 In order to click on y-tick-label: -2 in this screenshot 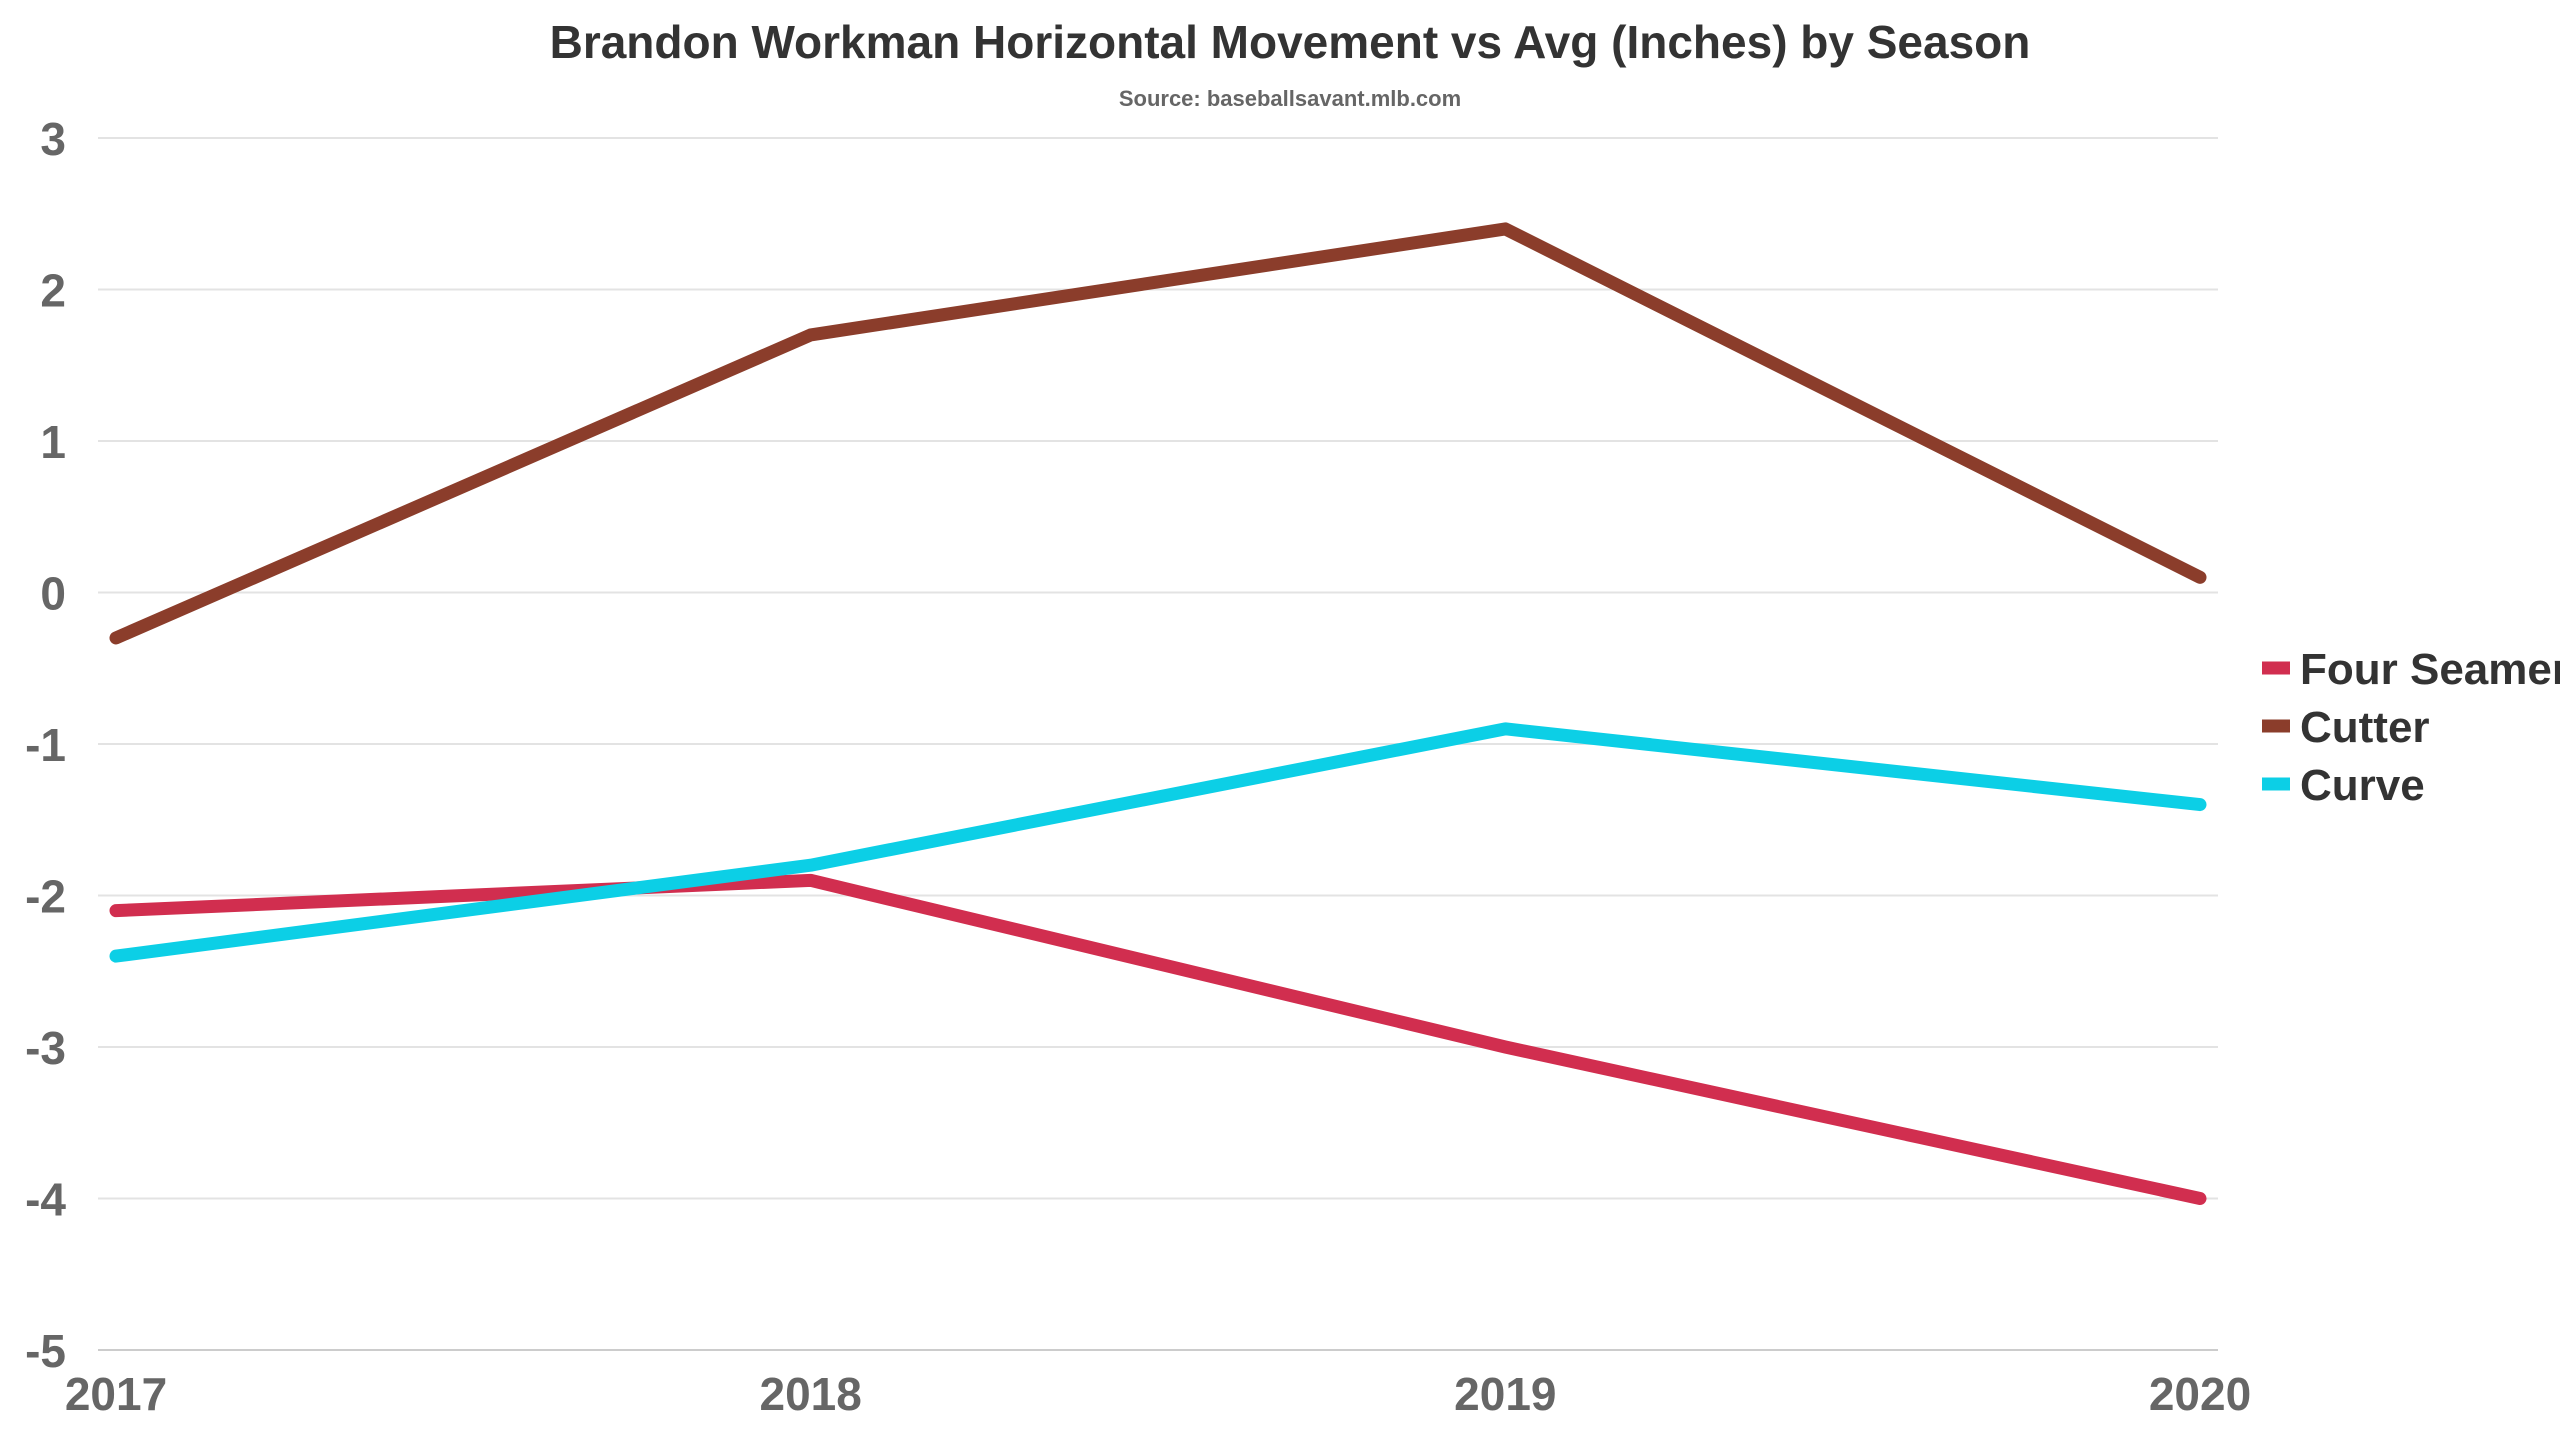, I will do `click(45, 897)`.